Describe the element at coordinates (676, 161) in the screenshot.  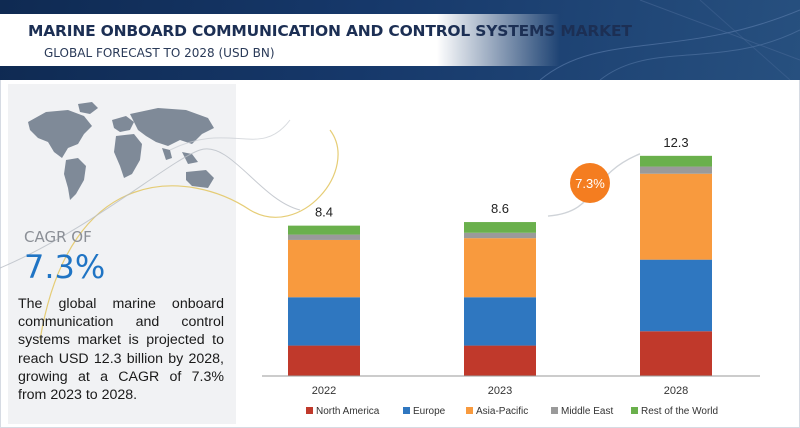
I see `bar-segment-2028-rest-of-the-world` at that location.